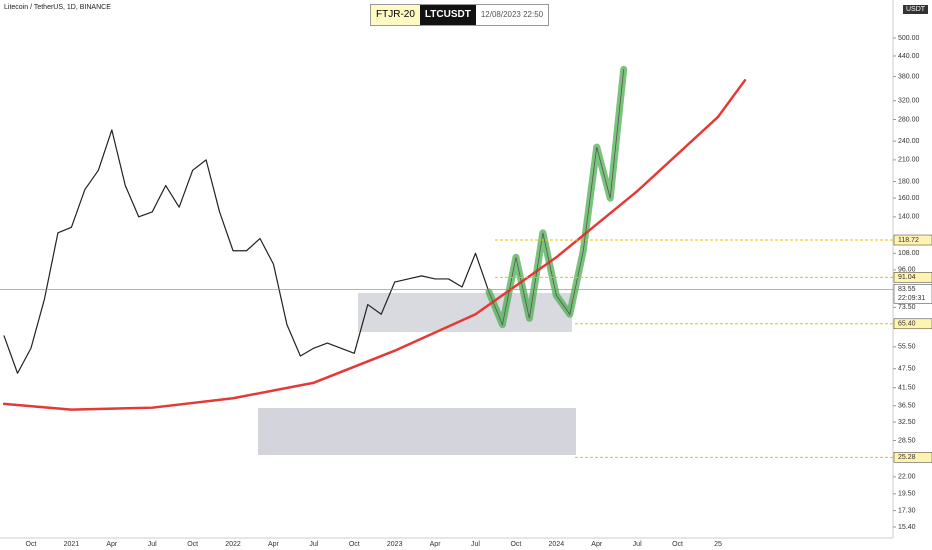 Image resolution: width=932 pixels, height=550 pixels. I want to click on y-tick-label: 96.00, so click(907, 270).